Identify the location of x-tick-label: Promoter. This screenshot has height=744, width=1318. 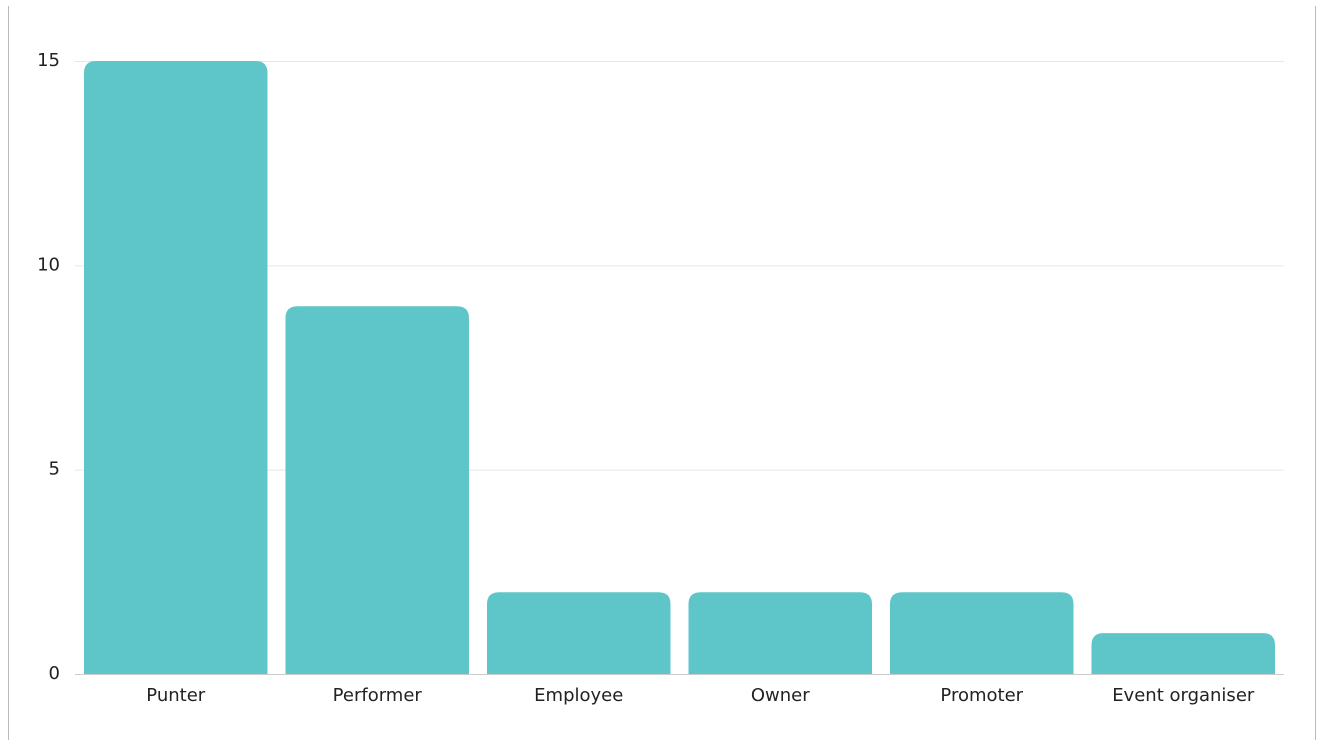
(981, 695).